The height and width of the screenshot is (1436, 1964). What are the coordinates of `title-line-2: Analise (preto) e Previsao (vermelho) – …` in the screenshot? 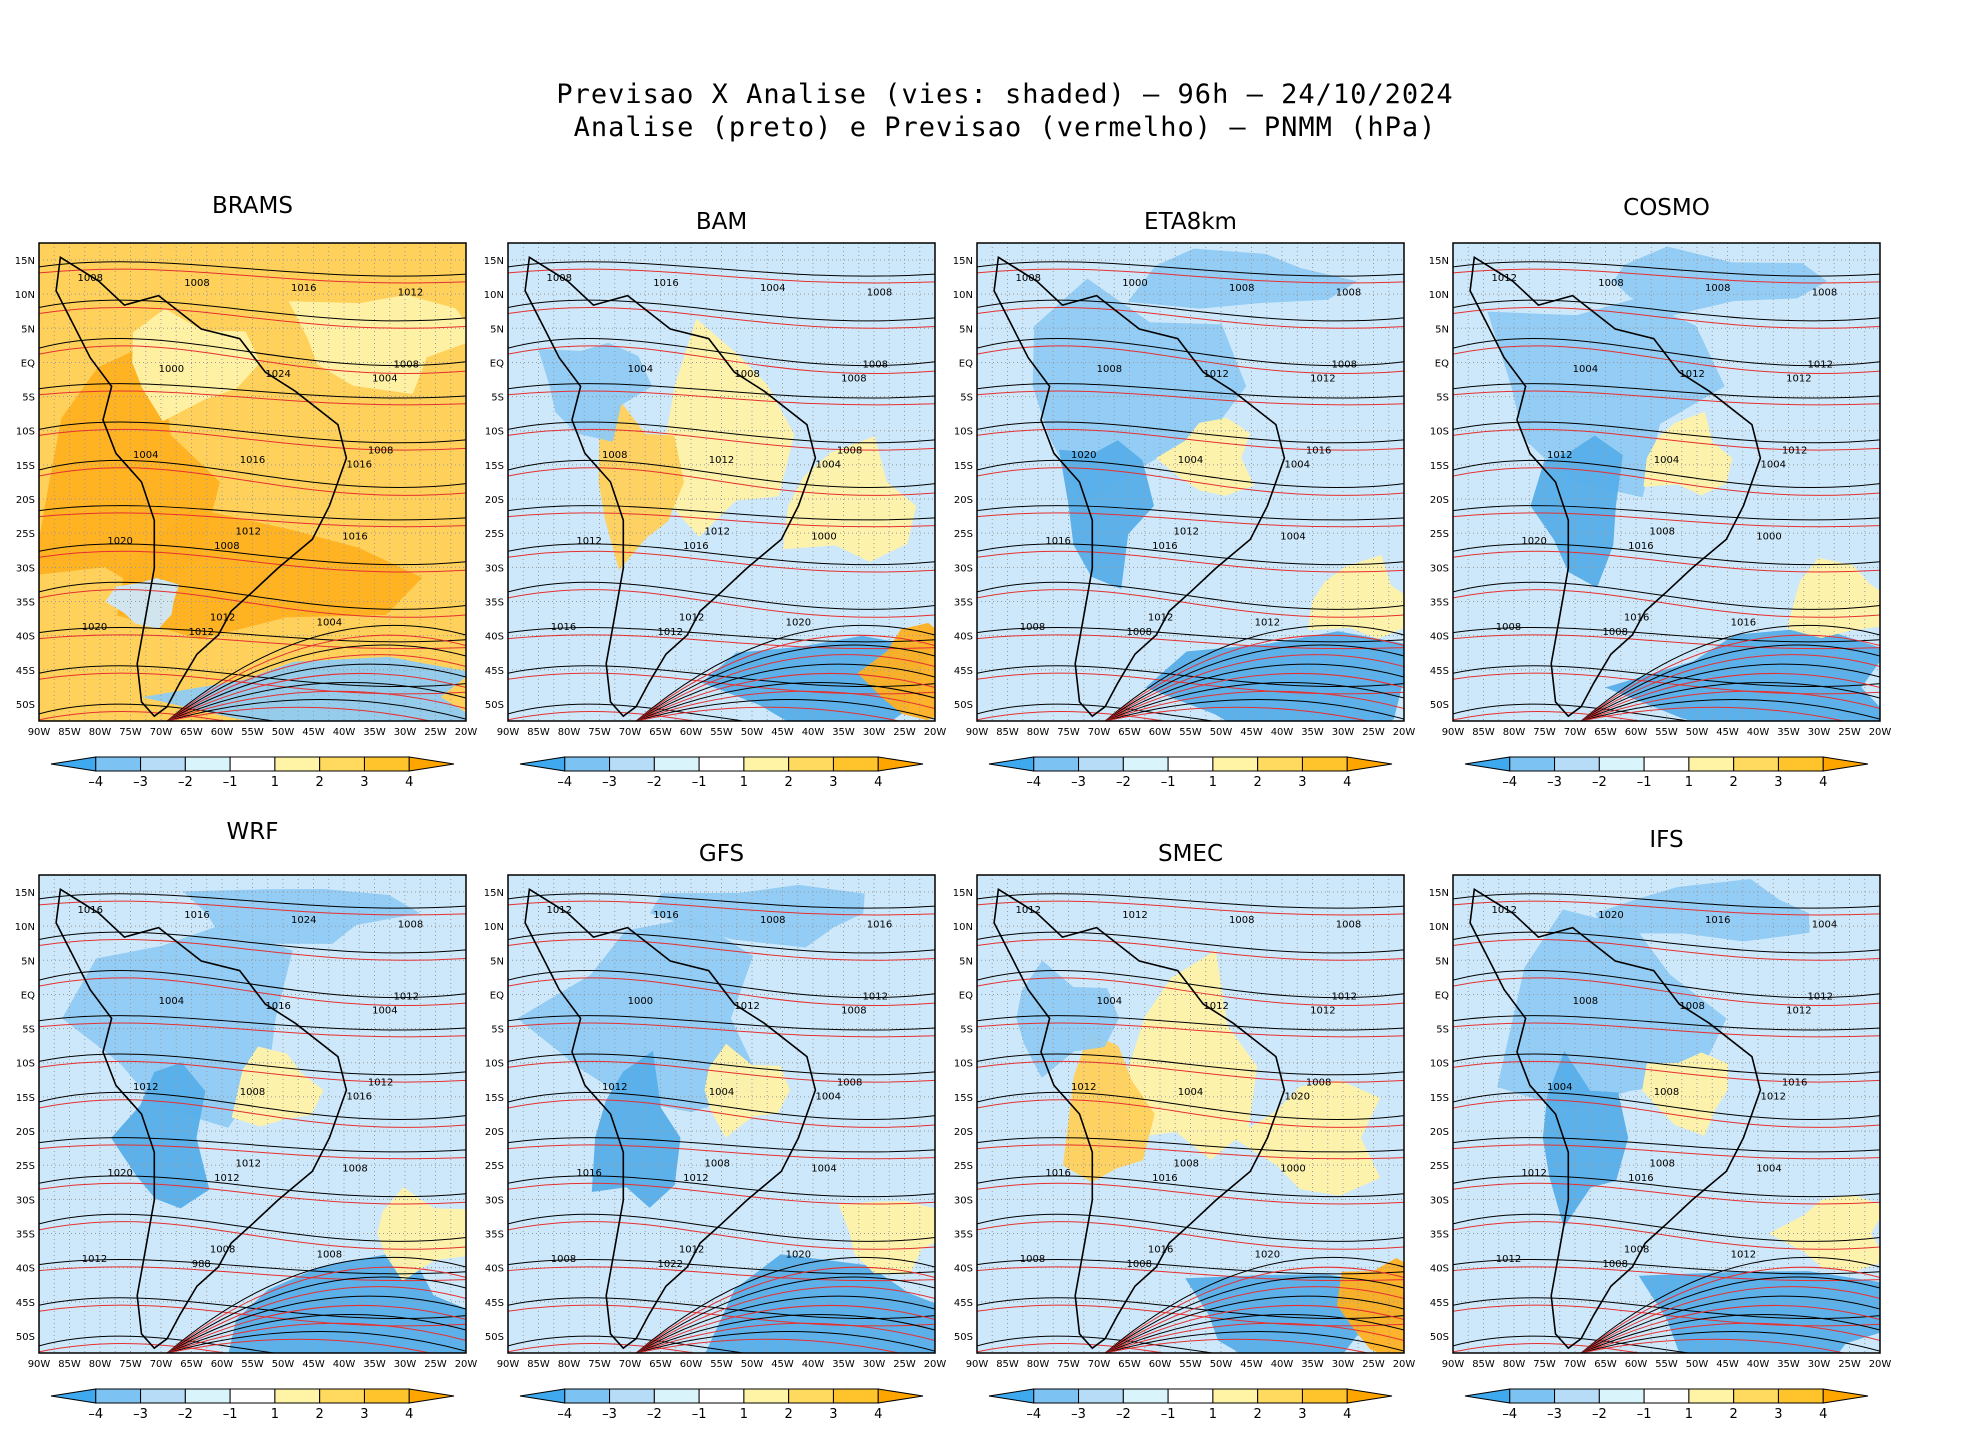 It's located at (1005, 127).